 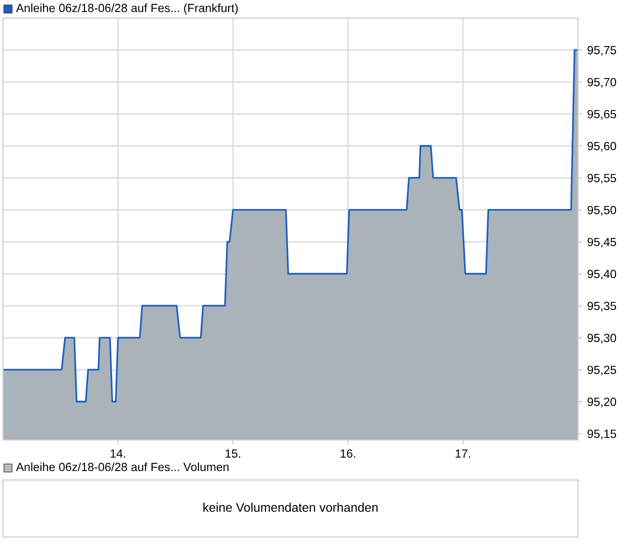 I want to click on x-tick-label: 17., so click(x=463, y=453).